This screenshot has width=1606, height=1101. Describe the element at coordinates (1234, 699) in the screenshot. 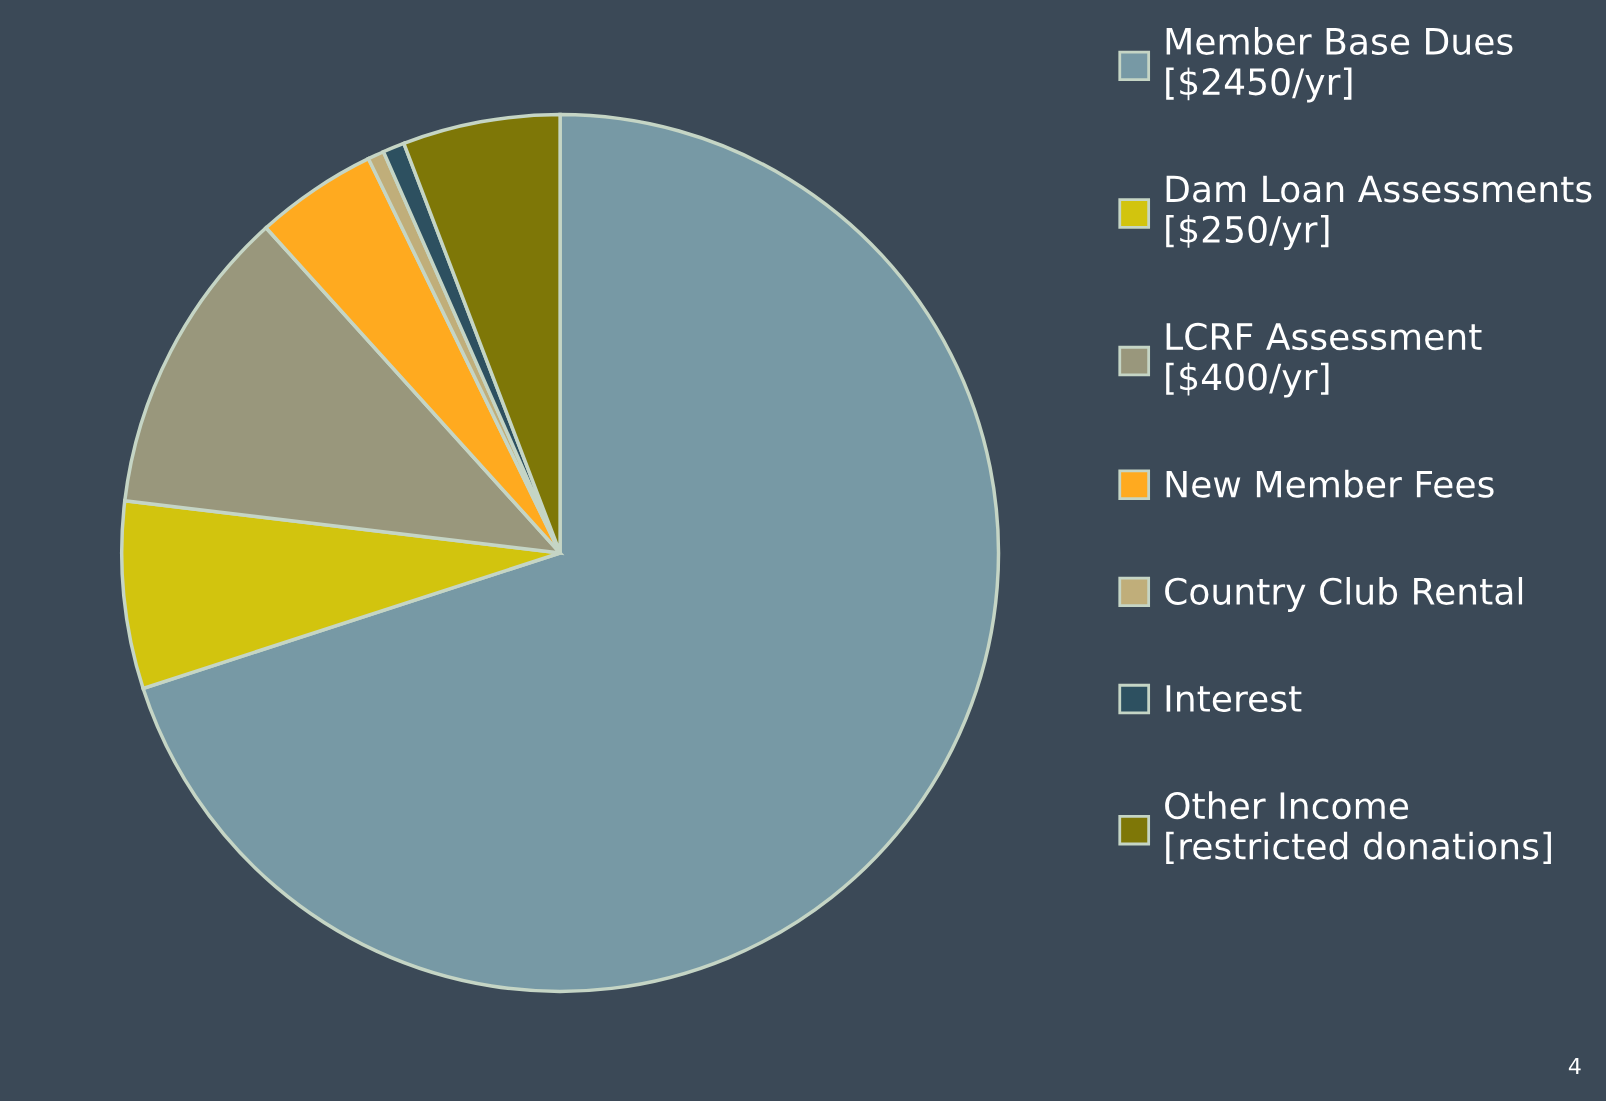

I see `legend-label: Interest` at that location.